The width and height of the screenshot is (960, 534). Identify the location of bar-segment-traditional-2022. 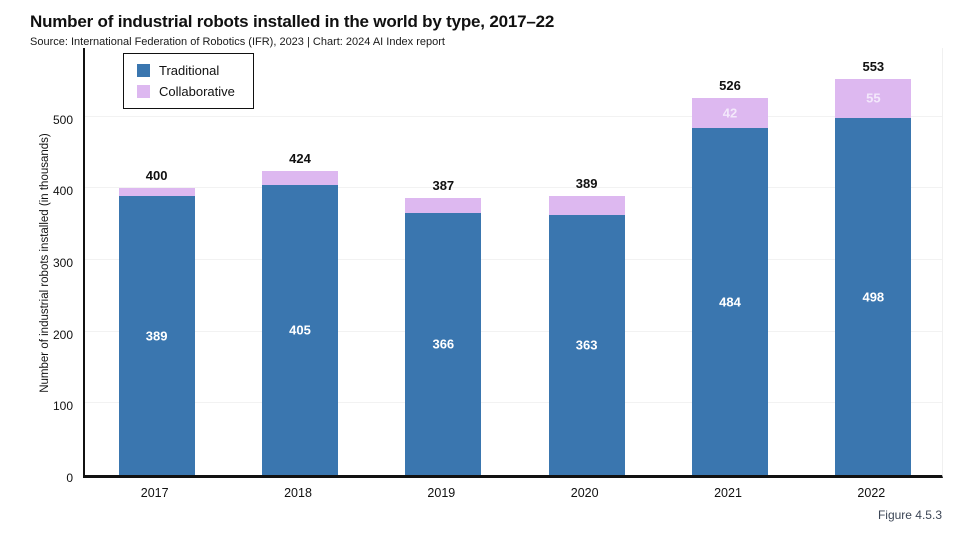
(873, 296).